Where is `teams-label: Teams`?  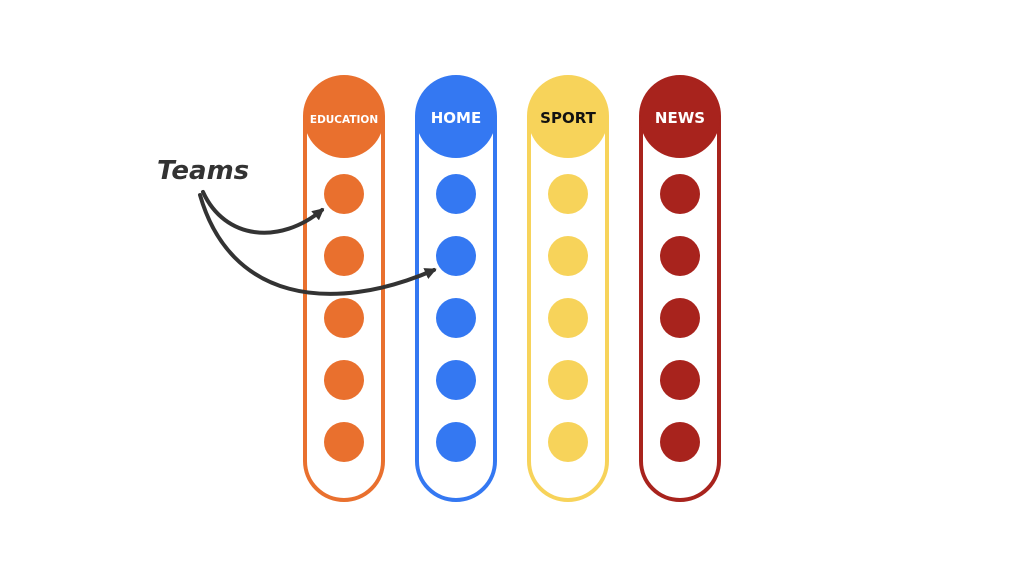 teams-label: Teams is located at coordinates (203, 171).